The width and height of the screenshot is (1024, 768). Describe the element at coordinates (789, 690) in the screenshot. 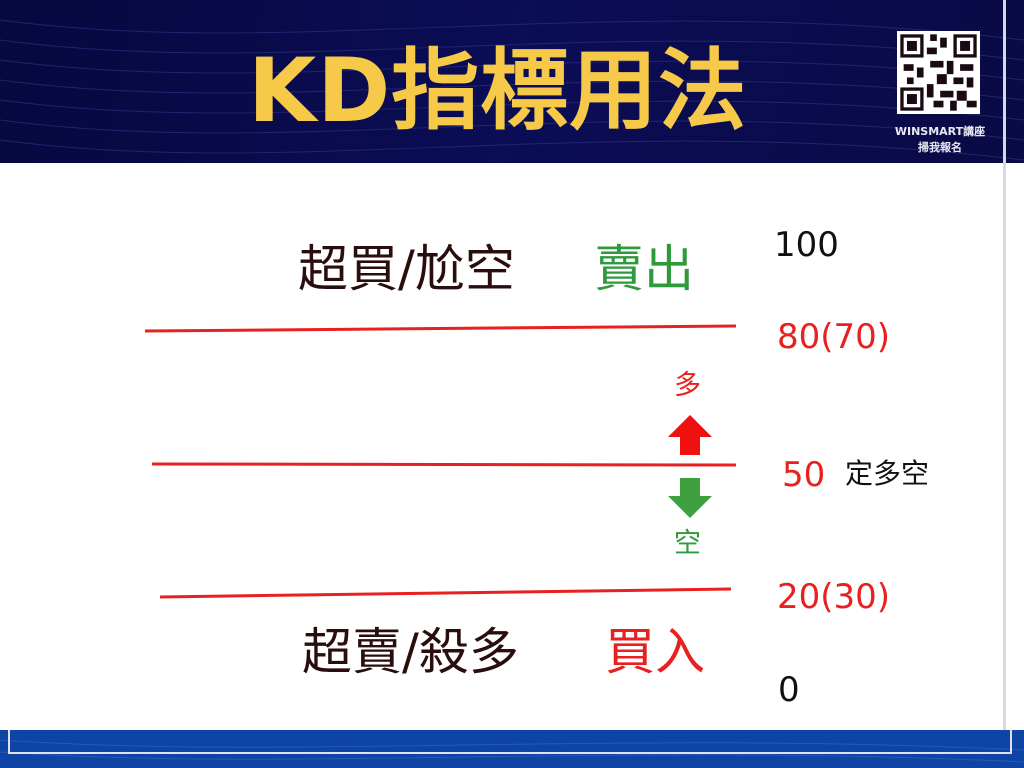

I see `level-0: 0` at that location.